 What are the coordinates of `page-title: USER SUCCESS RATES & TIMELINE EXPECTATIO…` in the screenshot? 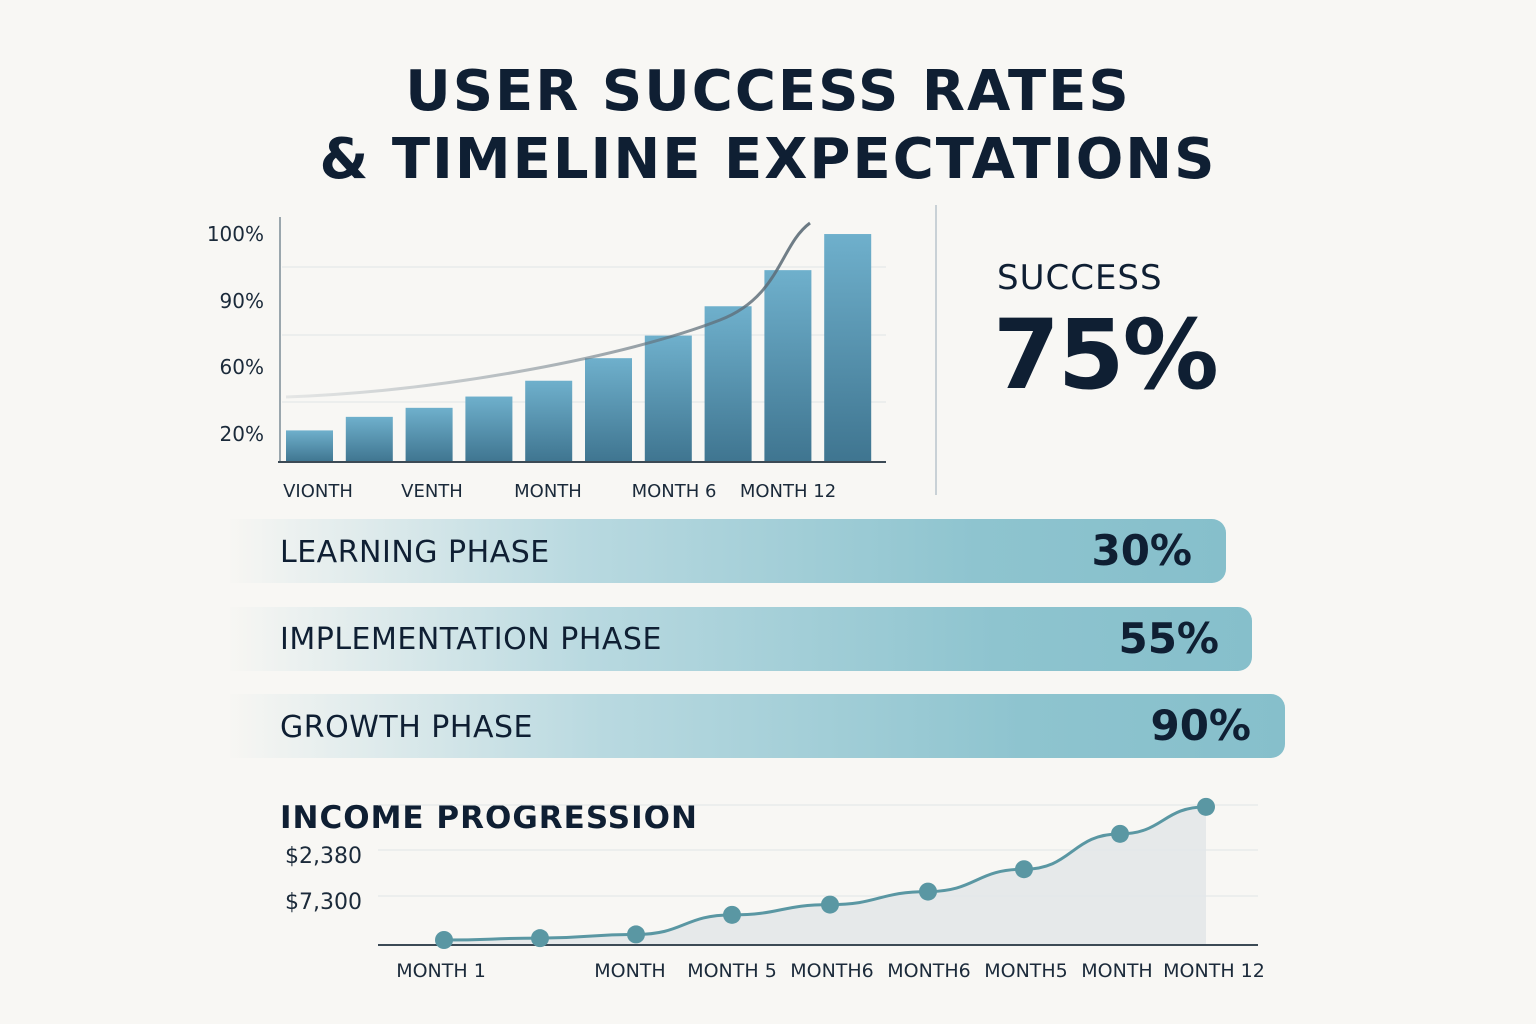 It's located at (768, 126).